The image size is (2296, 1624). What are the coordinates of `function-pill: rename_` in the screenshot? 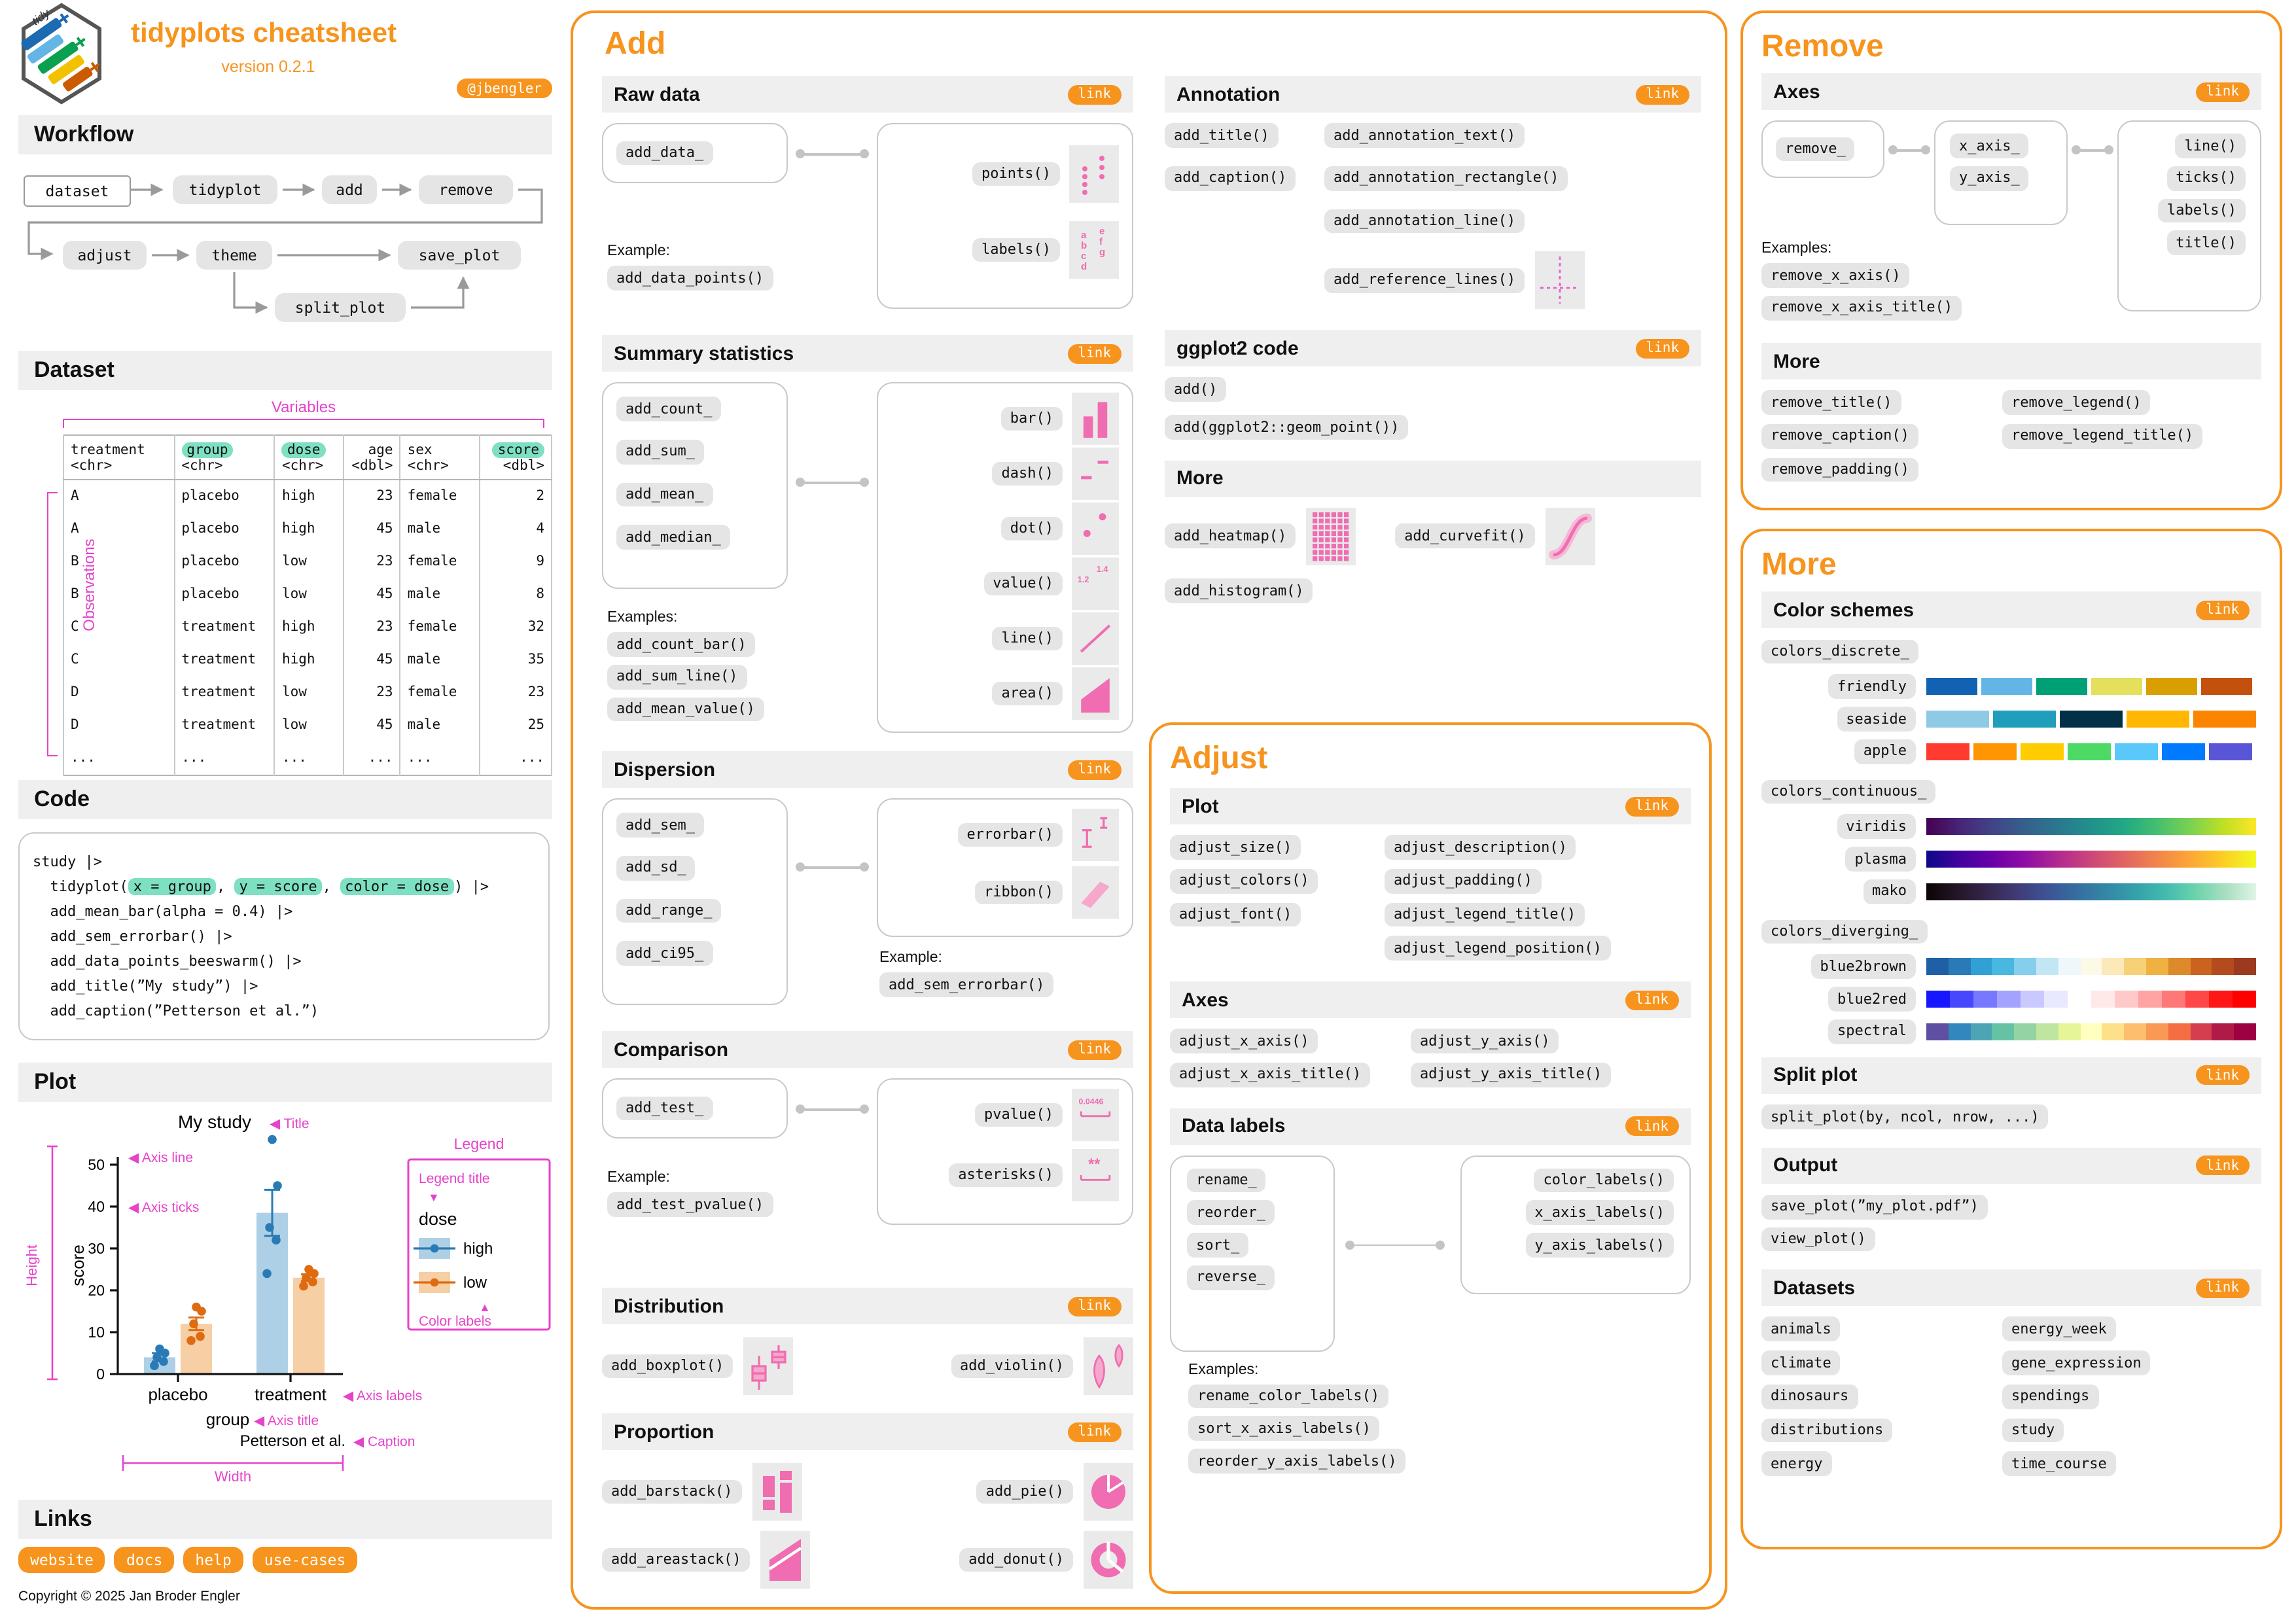 It's located at (1226, 1180).